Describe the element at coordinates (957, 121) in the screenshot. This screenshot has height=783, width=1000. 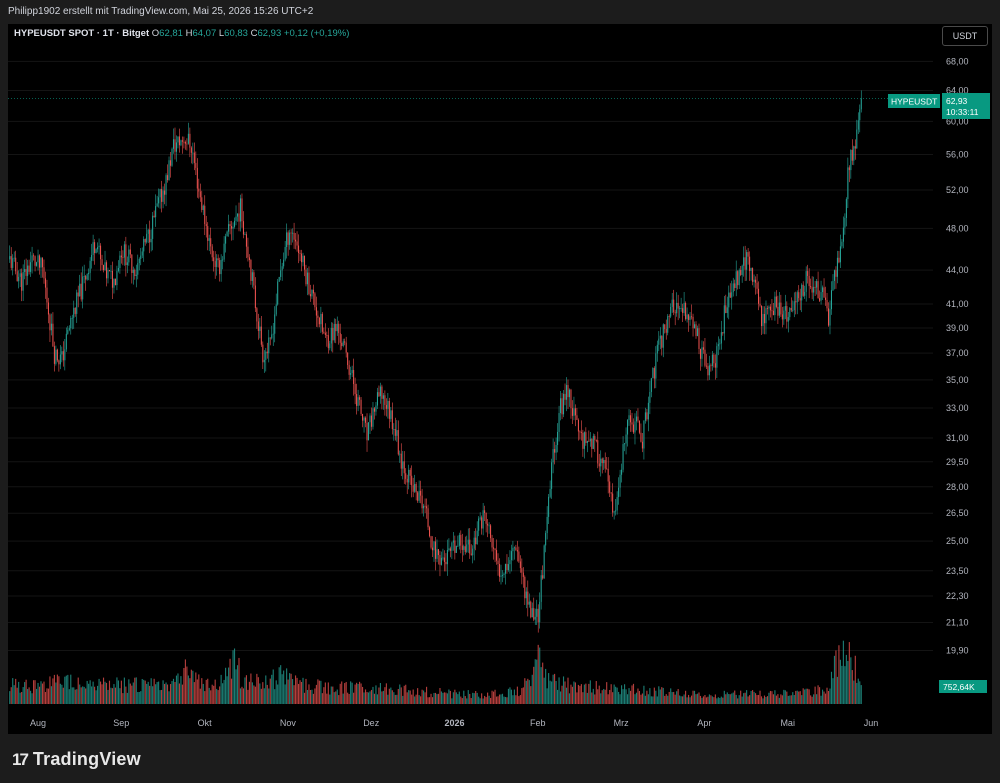
I see `price-tick-label: 60,00` at that location.